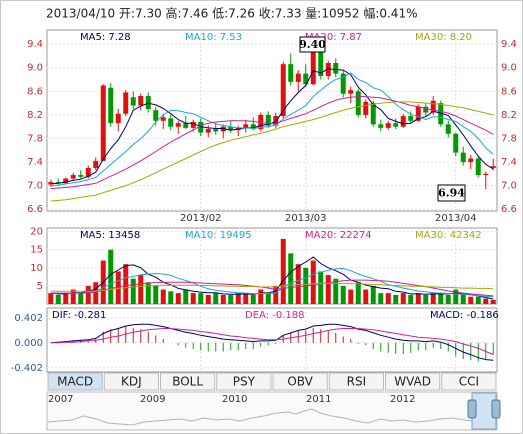 Image resolution: width=523 pixels, height=434 pixels. I want to click on tab-label: WVAD, so click(412, 382).